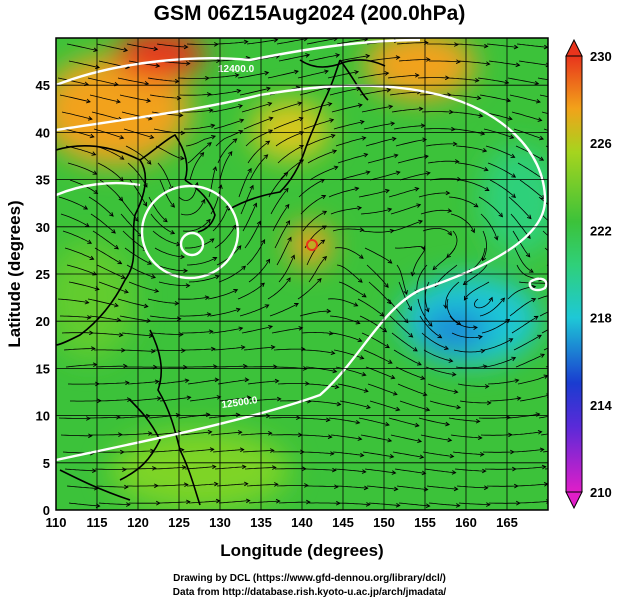  I want to click on contour-label-12400: 12400.0, so click(236, 69).